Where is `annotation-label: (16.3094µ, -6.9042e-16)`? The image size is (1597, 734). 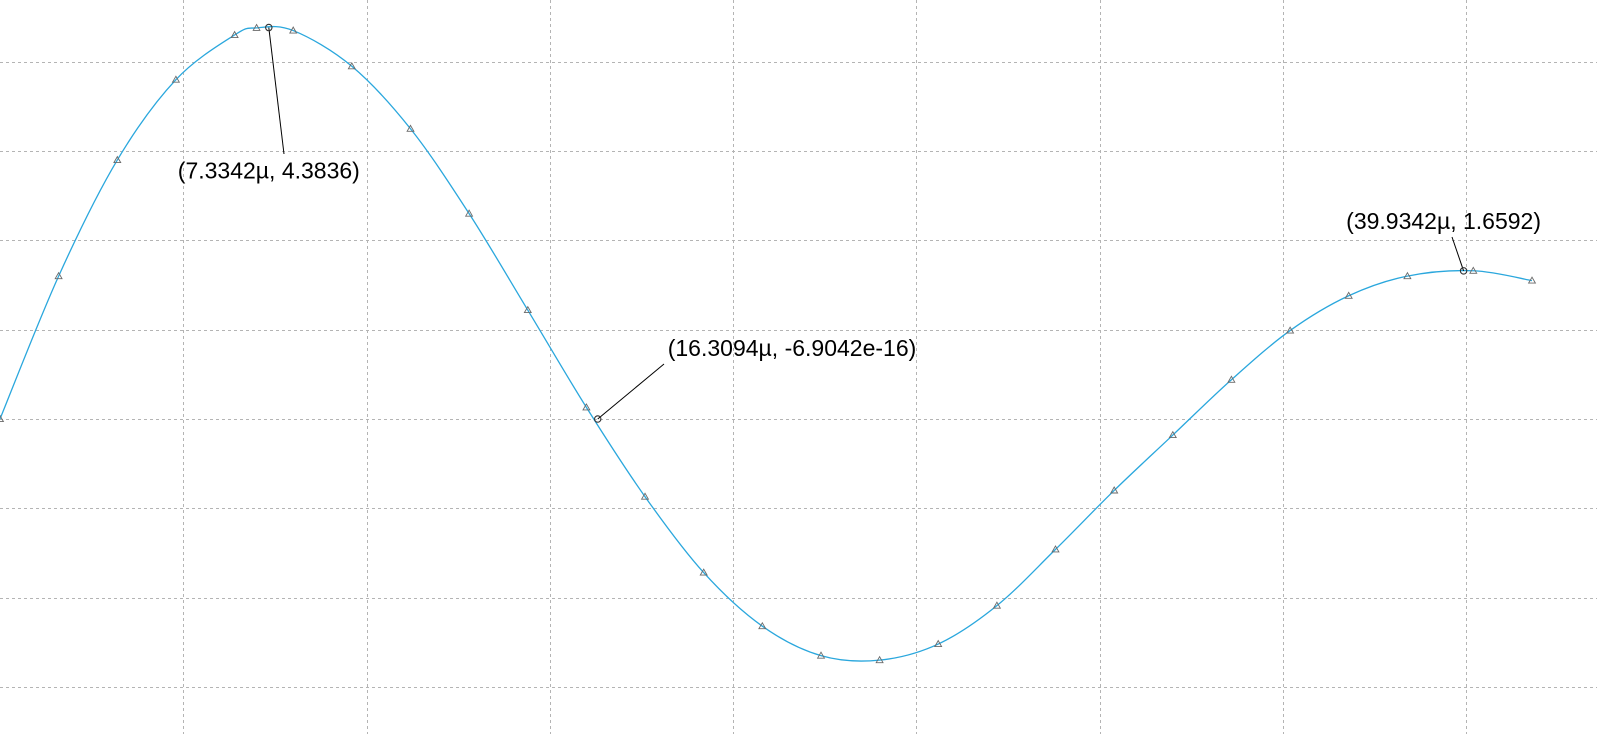
annotation-label: (16.3094µ, -6.9042e-16) is located at coordinates (792, 348).